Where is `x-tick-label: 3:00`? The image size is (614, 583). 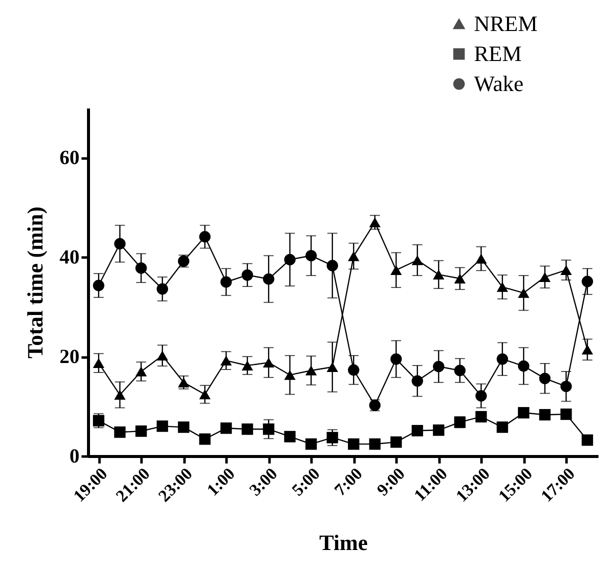 x-tick-label: 3:00 is located at coordinates (264, 482).